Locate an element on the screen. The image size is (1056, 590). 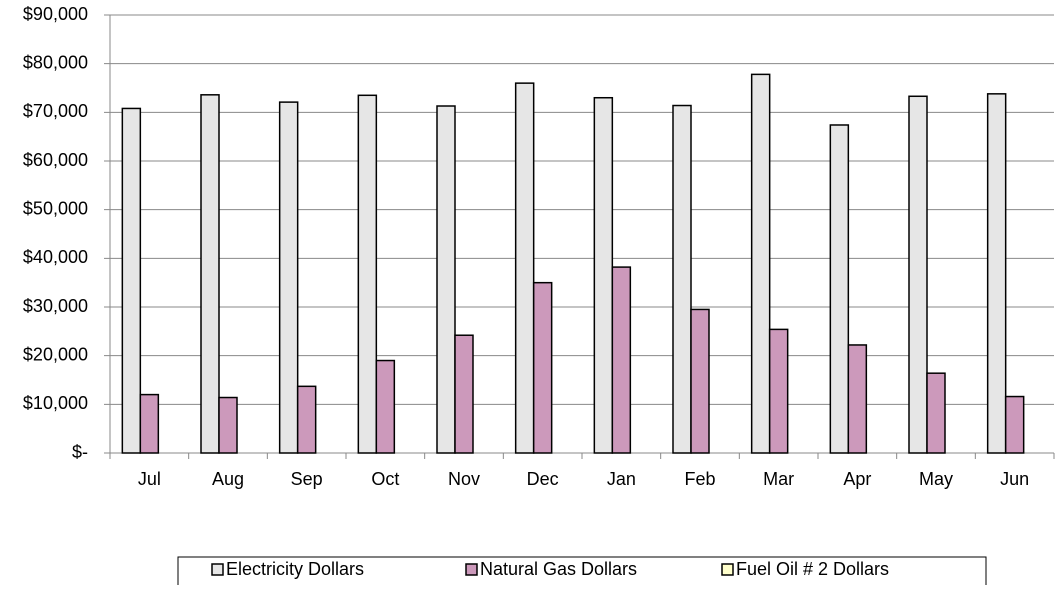
x-tick-label: Jun is located at coordinates (1014, 479).